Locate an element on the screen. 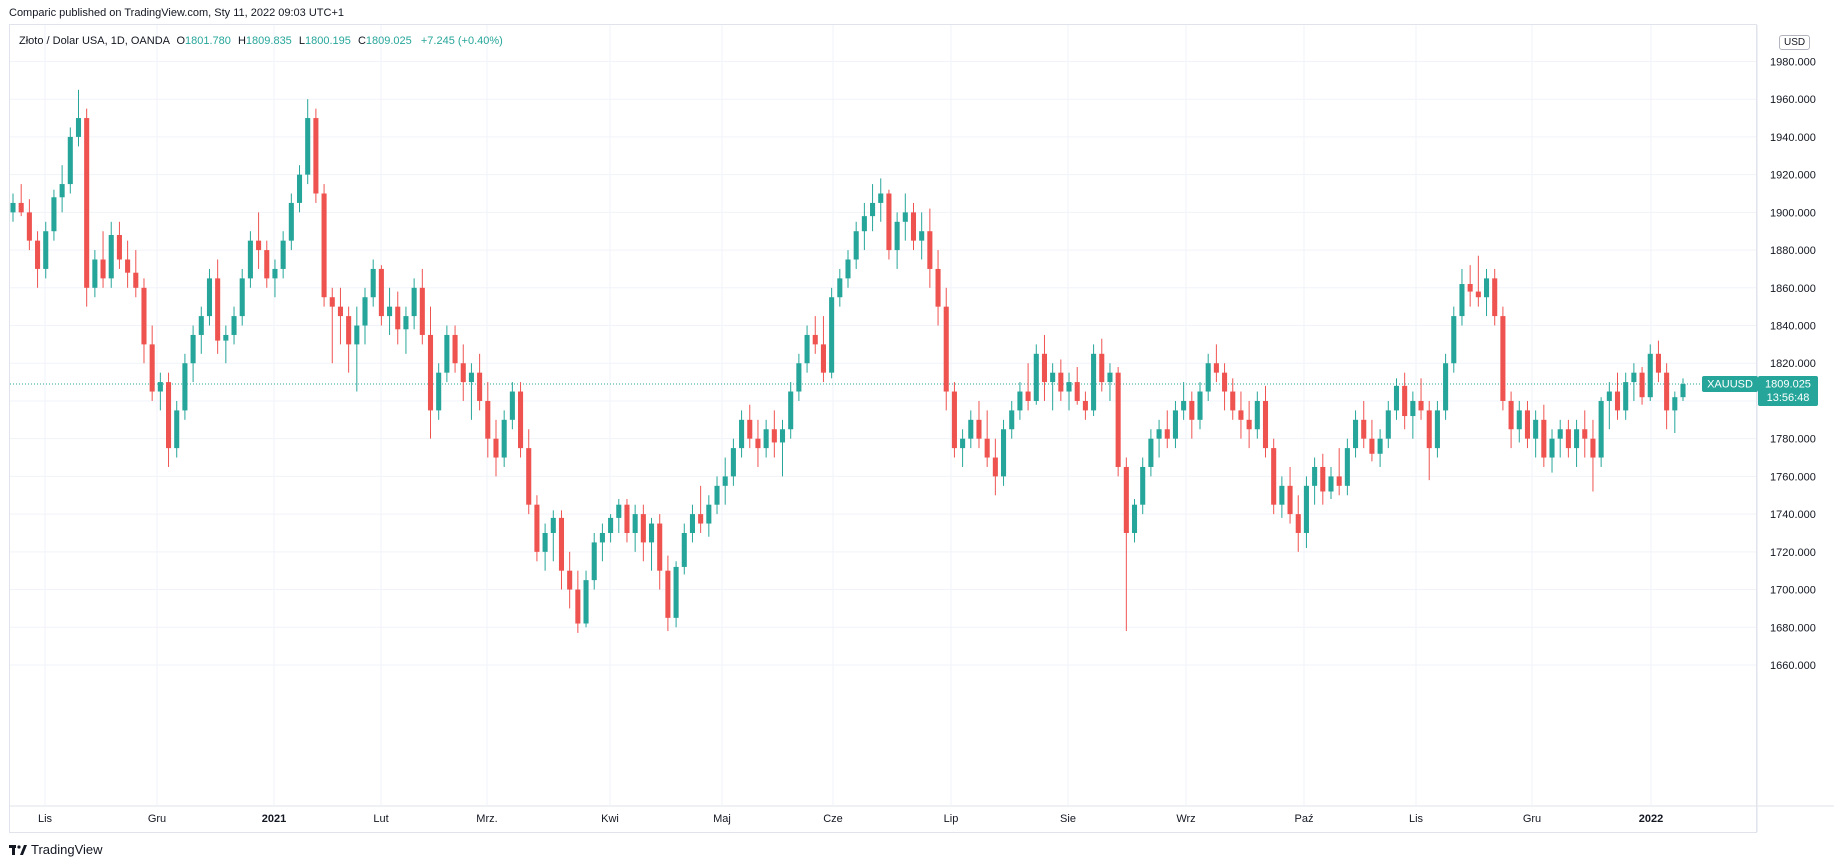 The width and height of the screenshot is (1834, 868). x-tick-label: Wrz is located at coordinates (1185, 819).